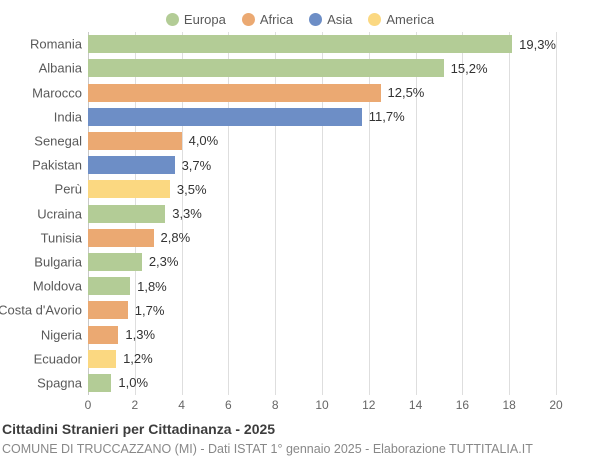  I want to click on x-tick-label: 16, so click(462, 405).